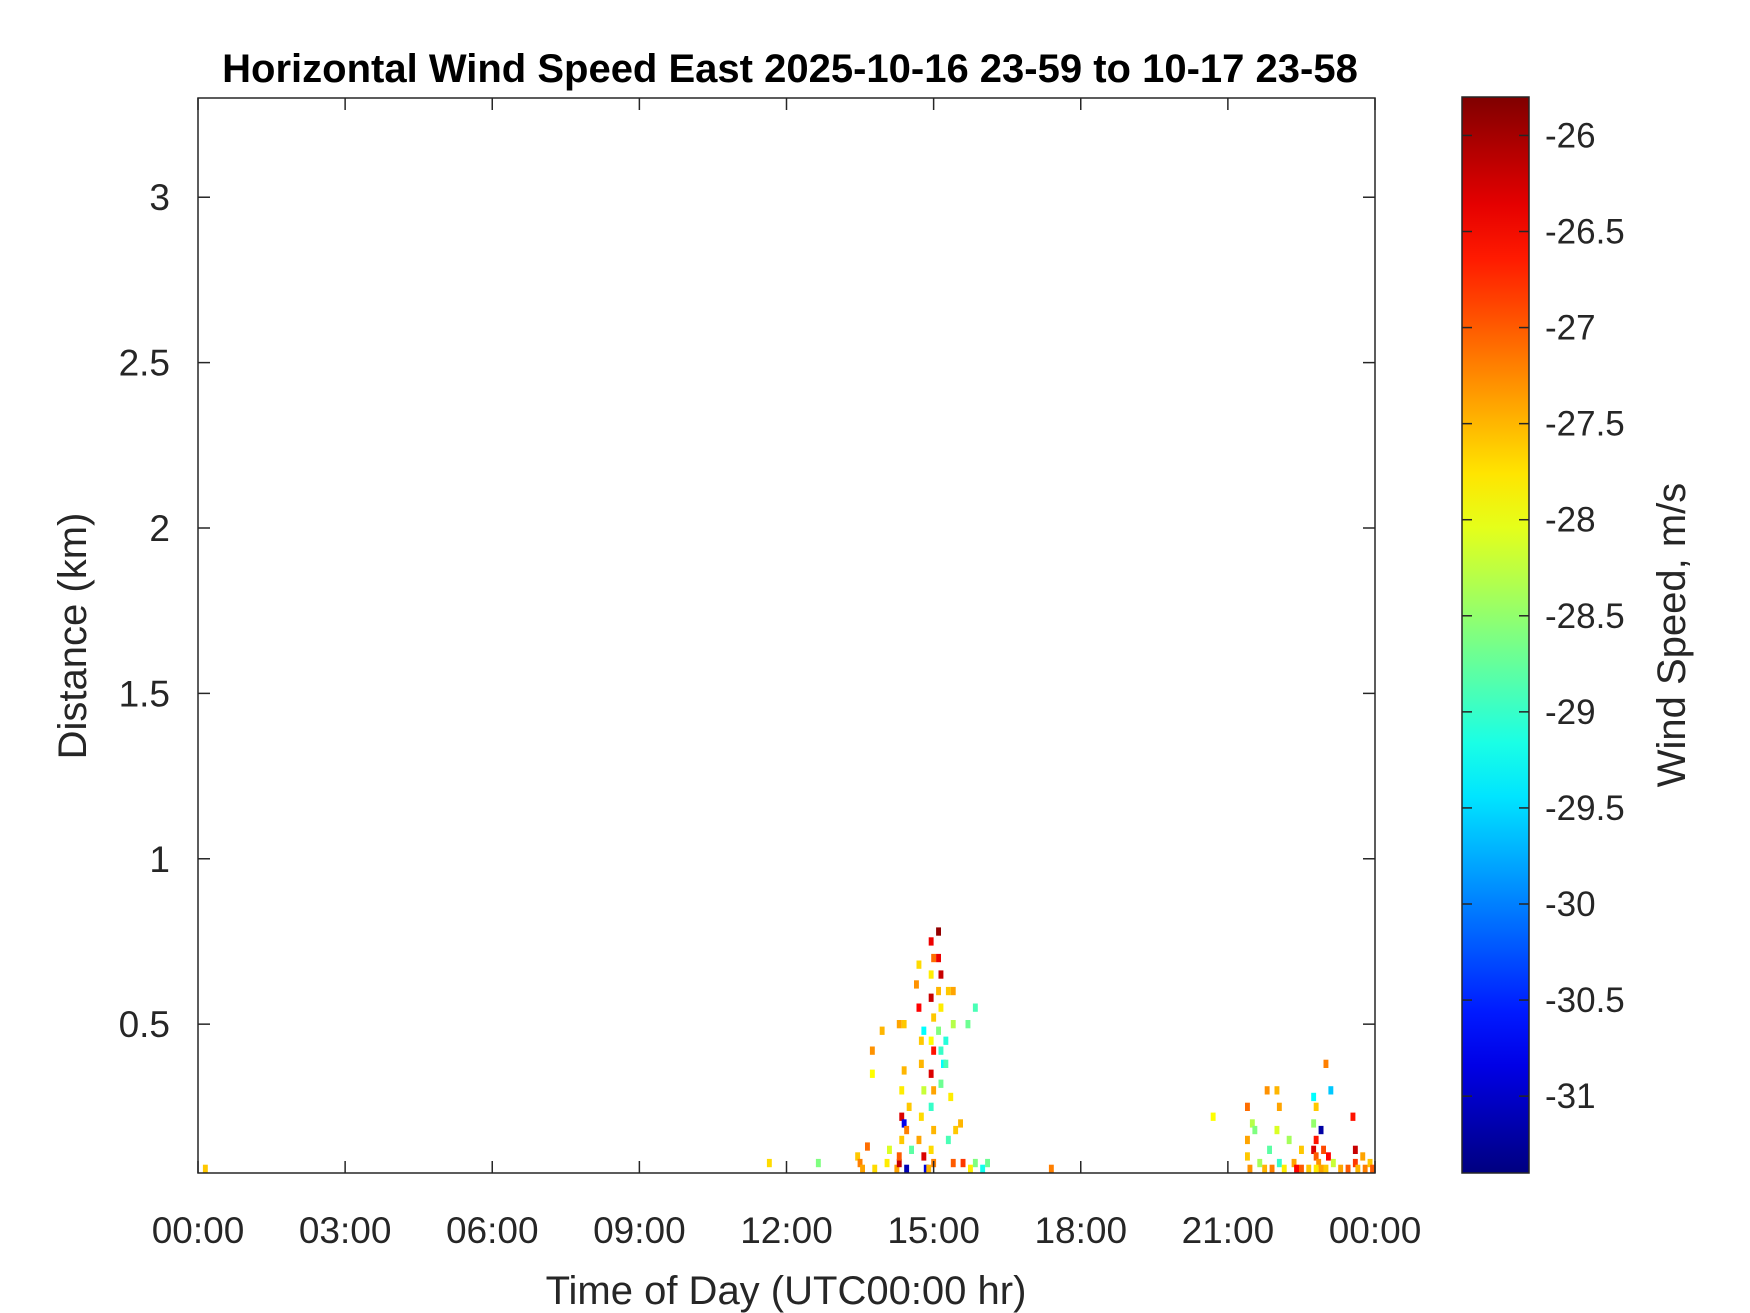  What do you see at coordinates (345, 1230) in the screenshot?
I see `x-tick-label: 03:00` at bounding box center [345, 1230].